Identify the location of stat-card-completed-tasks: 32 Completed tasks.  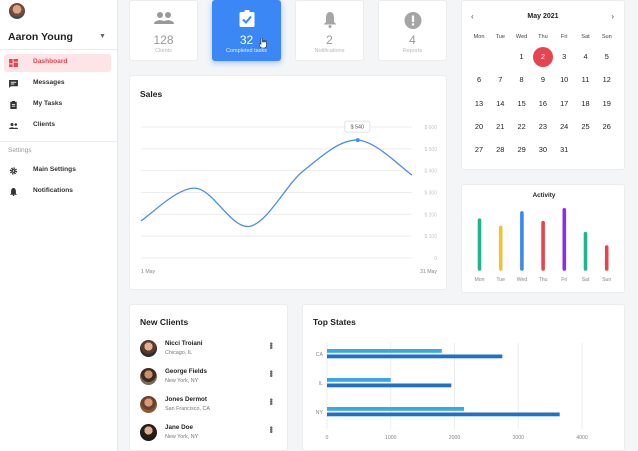
(246, 30).